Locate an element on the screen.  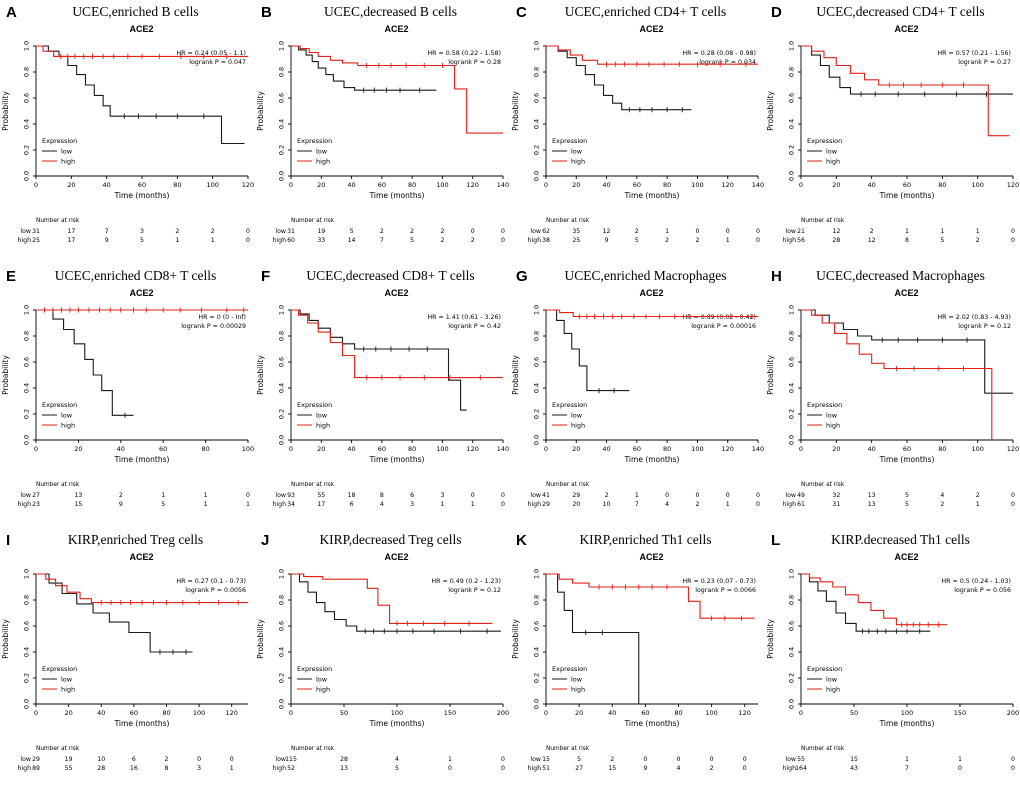
panel-title: KIRP,enriched Th1 cells is located at coordinates (645, 539).